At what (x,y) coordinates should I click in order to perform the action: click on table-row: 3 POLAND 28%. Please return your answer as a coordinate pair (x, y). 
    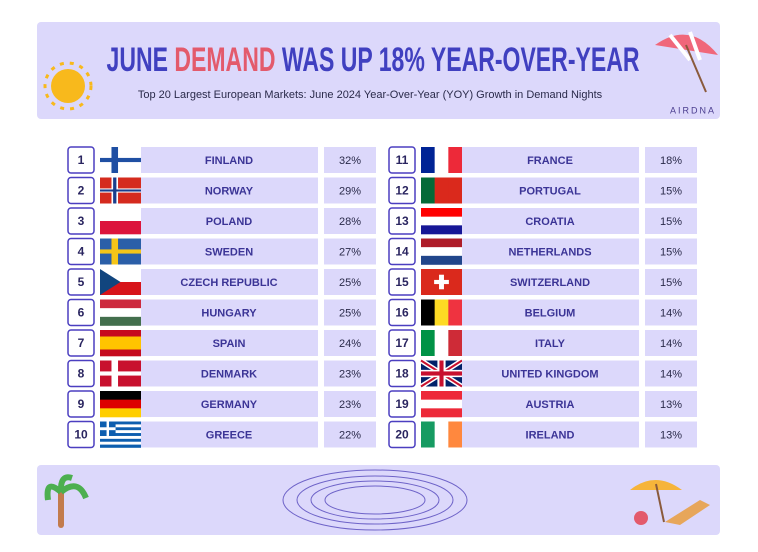
    Looking at the image, I should click on (221, 221).